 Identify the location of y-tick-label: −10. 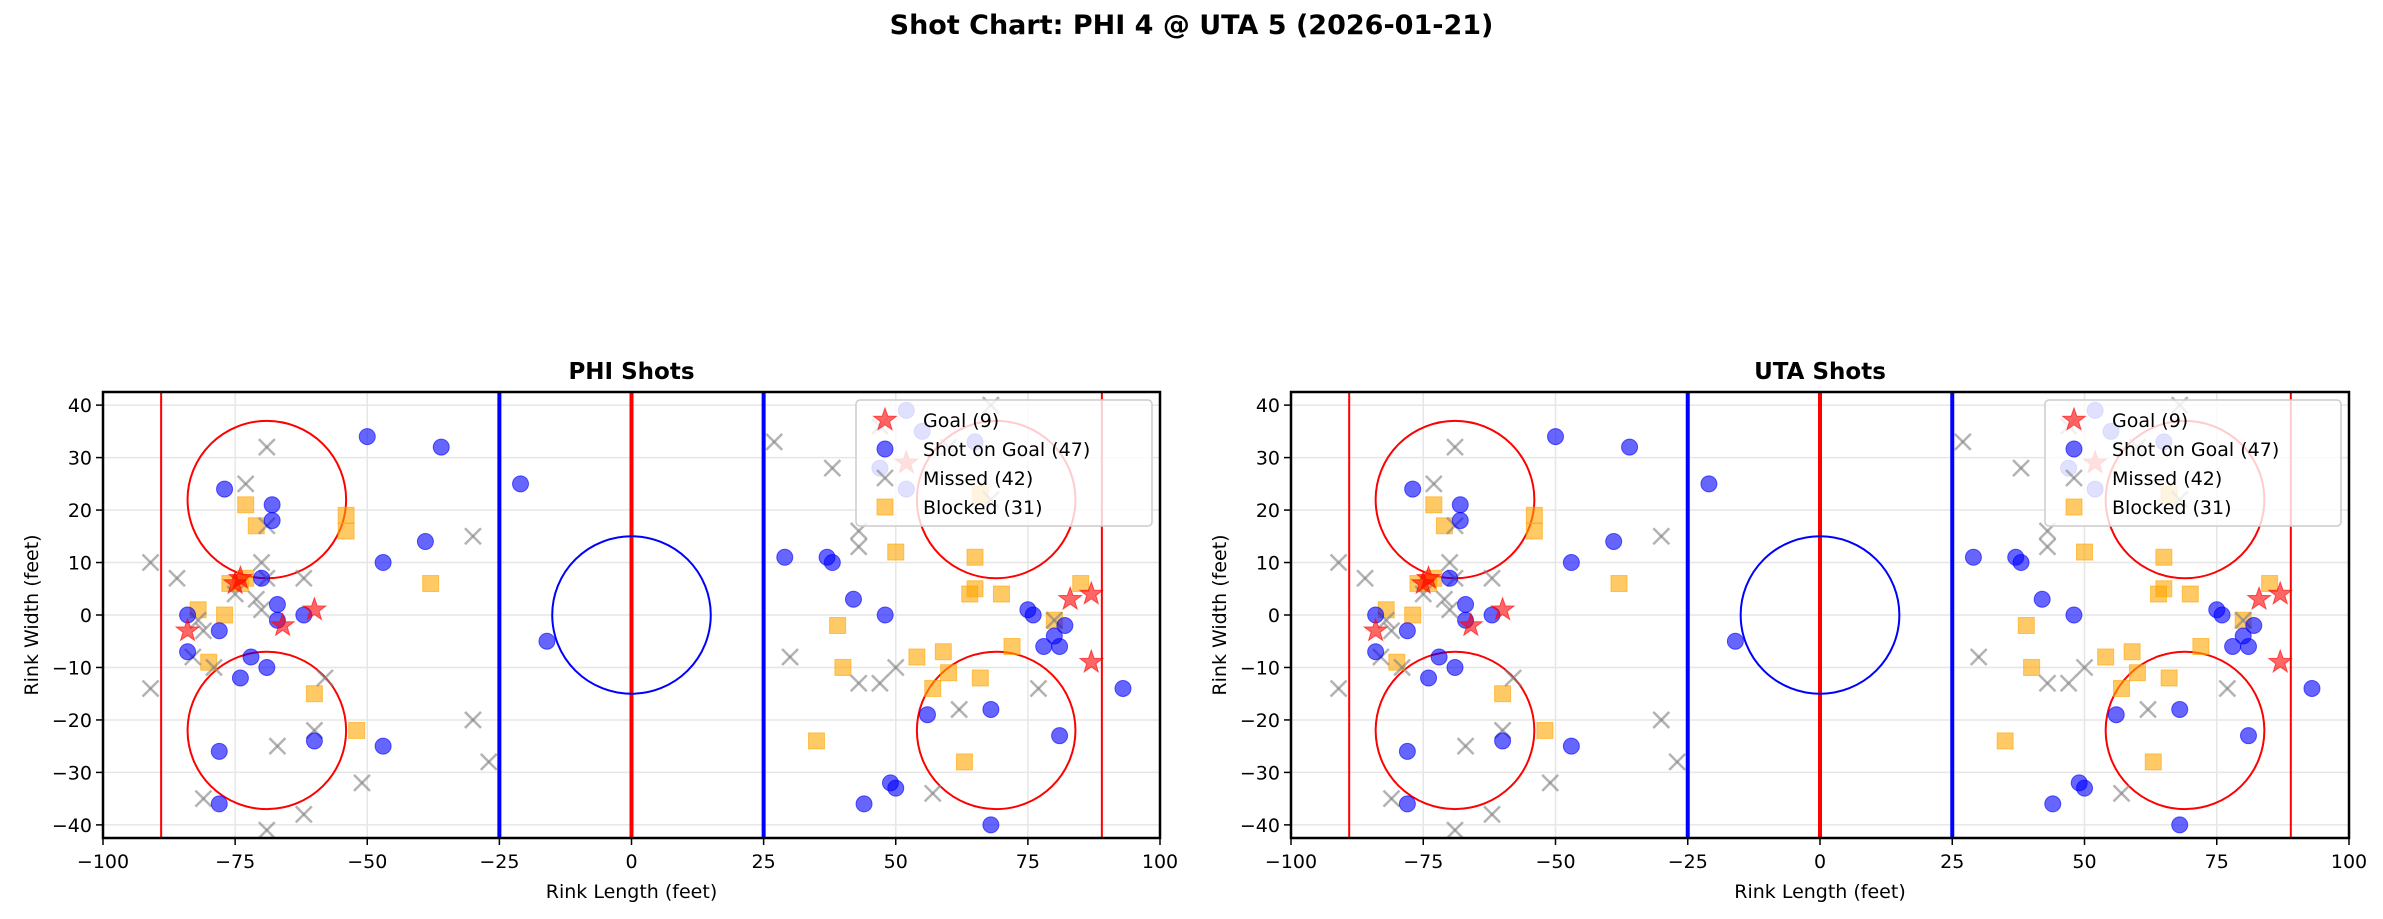
(72, 668).